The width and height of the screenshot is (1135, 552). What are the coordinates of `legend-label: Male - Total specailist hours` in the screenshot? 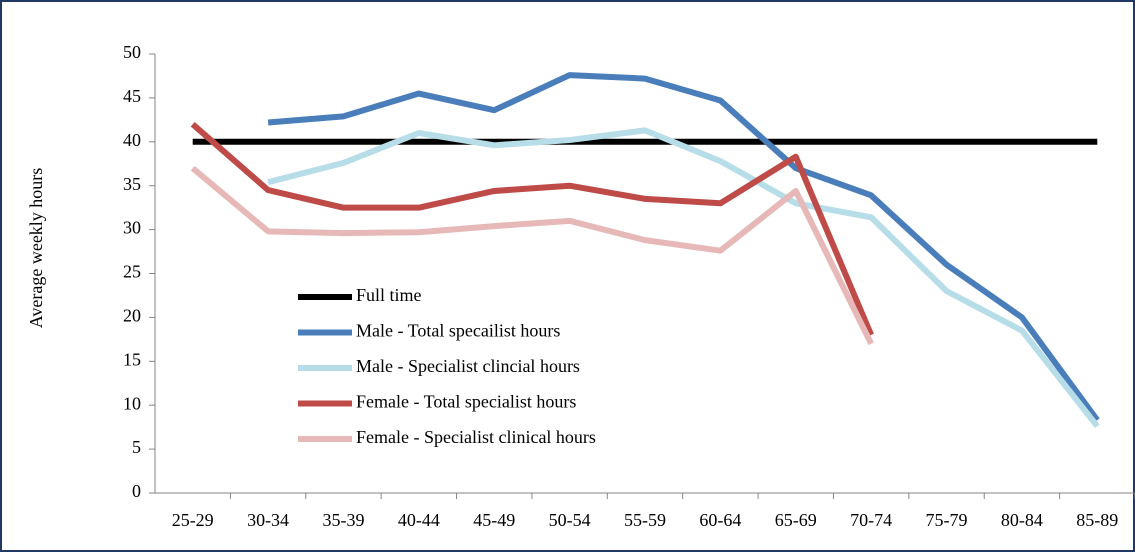 It's located at (458, 331).